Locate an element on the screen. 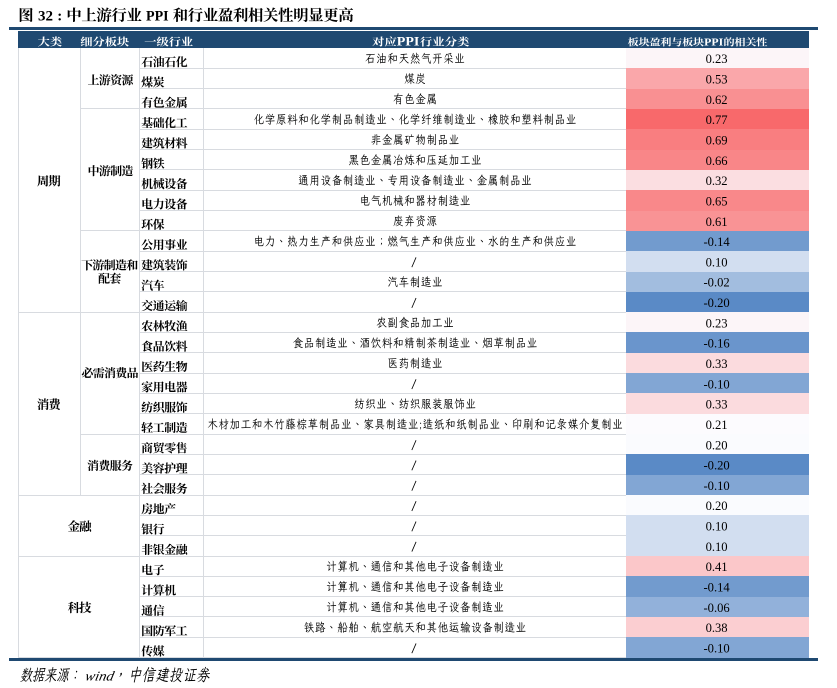 This screenshot has width=837, height=688. svg-text: 0.69 is located at coordinates (717, 140).